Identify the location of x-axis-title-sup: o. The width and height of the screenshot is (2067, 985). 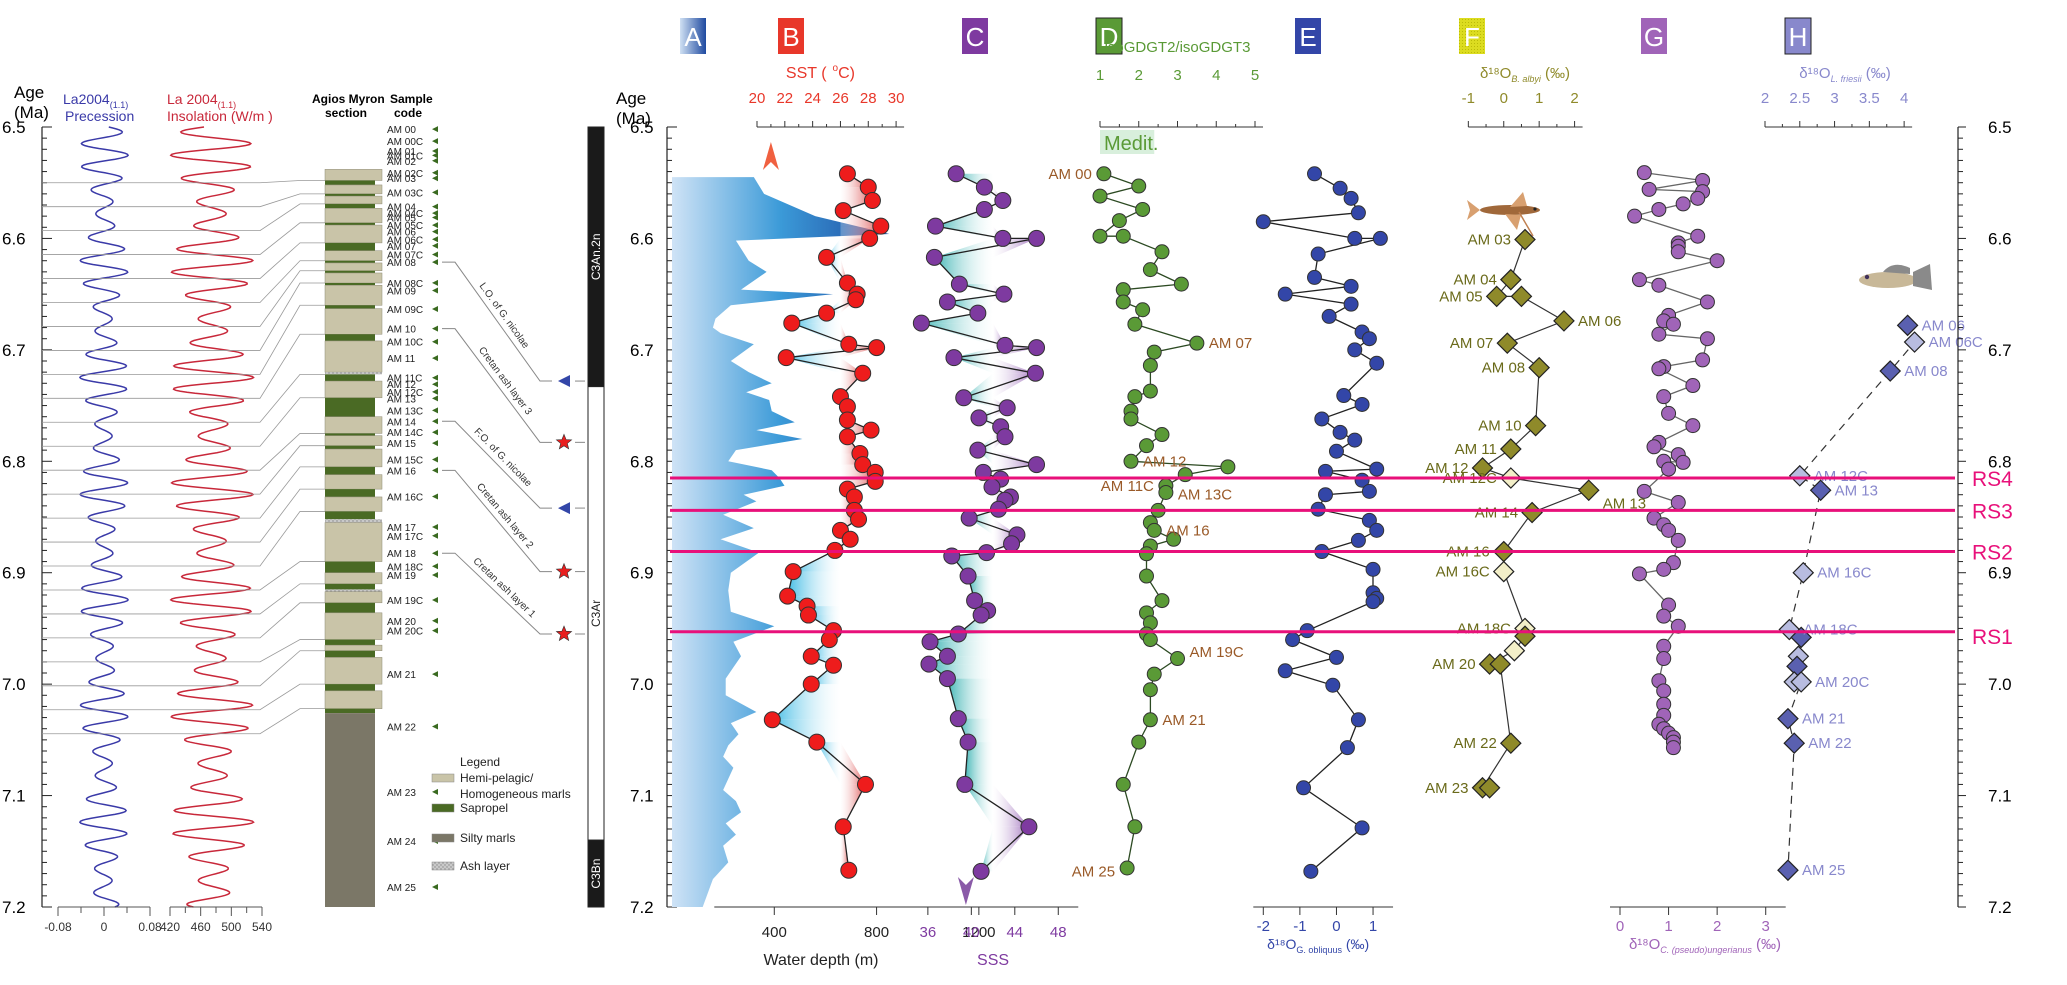
(836, 68).